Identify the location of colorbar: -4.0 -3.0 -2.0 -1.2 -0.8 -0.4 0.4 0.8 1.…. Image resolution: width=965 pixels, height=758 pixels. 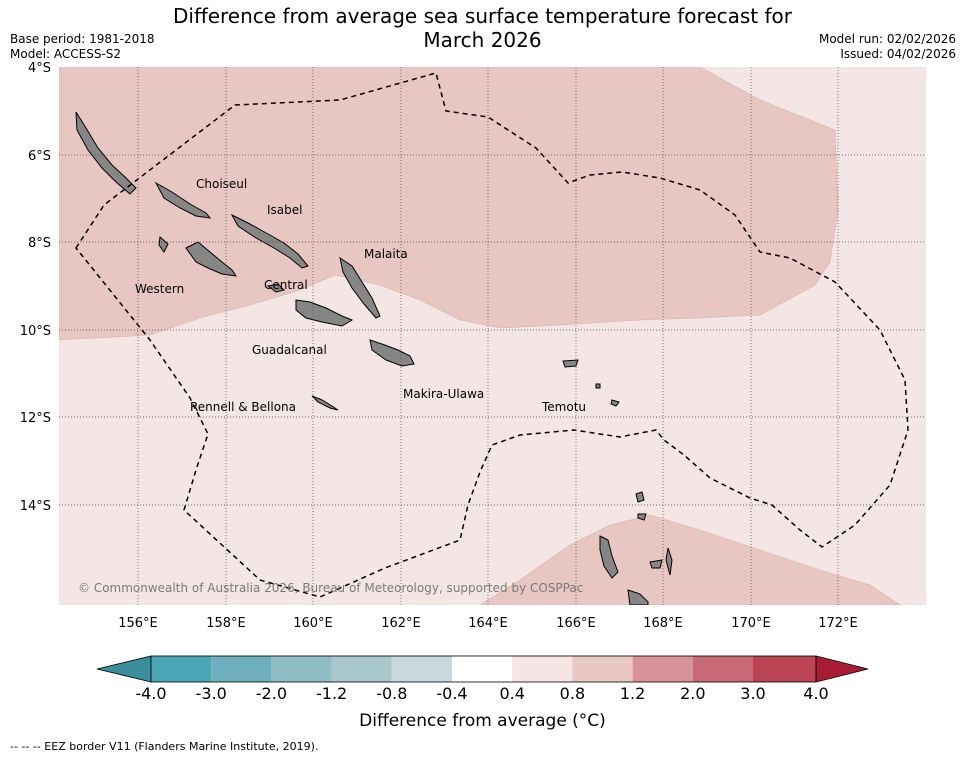
(482, 679).